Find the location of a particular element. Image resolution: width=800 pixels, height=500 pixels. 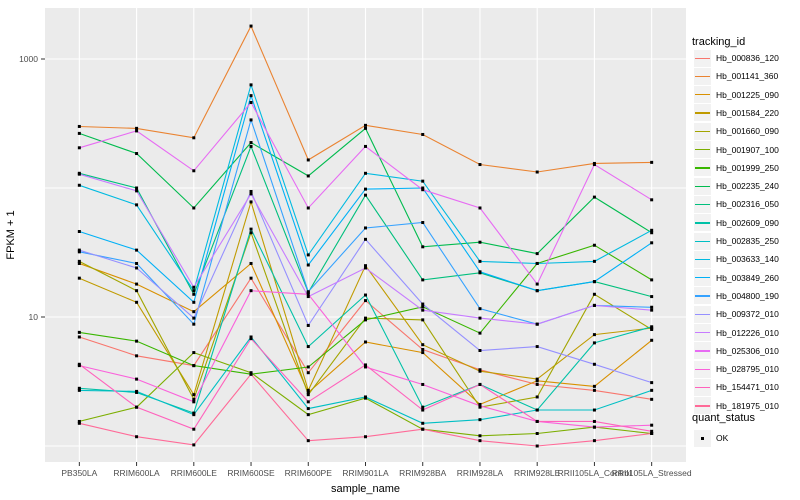

legend-item-Hb_001999_250: Hb_001999_250 is located at coordinates (736, 168).